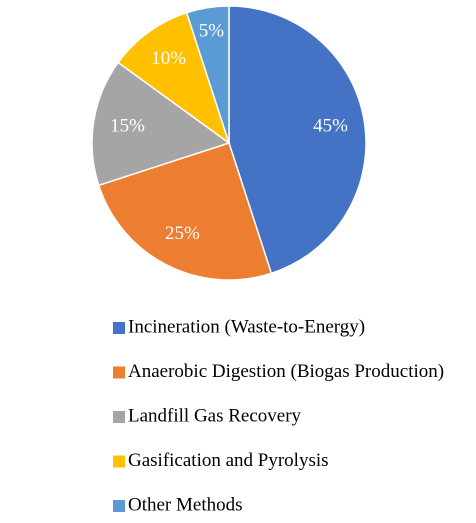 The width and height of the screenshot is (476, 523). Describe the element at coordinates (330, 125) in the screenshot. I see `data-label: 45%` at that location.